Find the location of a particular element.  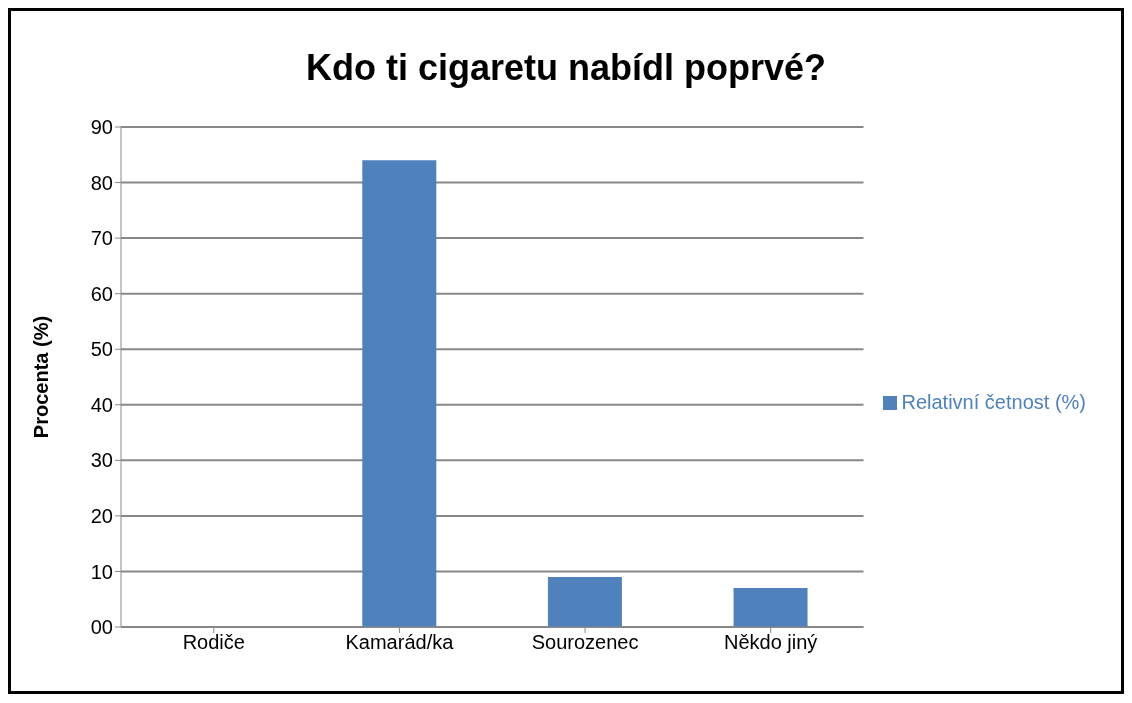

y-axis-title: Procenta (%) is located at coordinates (41, 377).